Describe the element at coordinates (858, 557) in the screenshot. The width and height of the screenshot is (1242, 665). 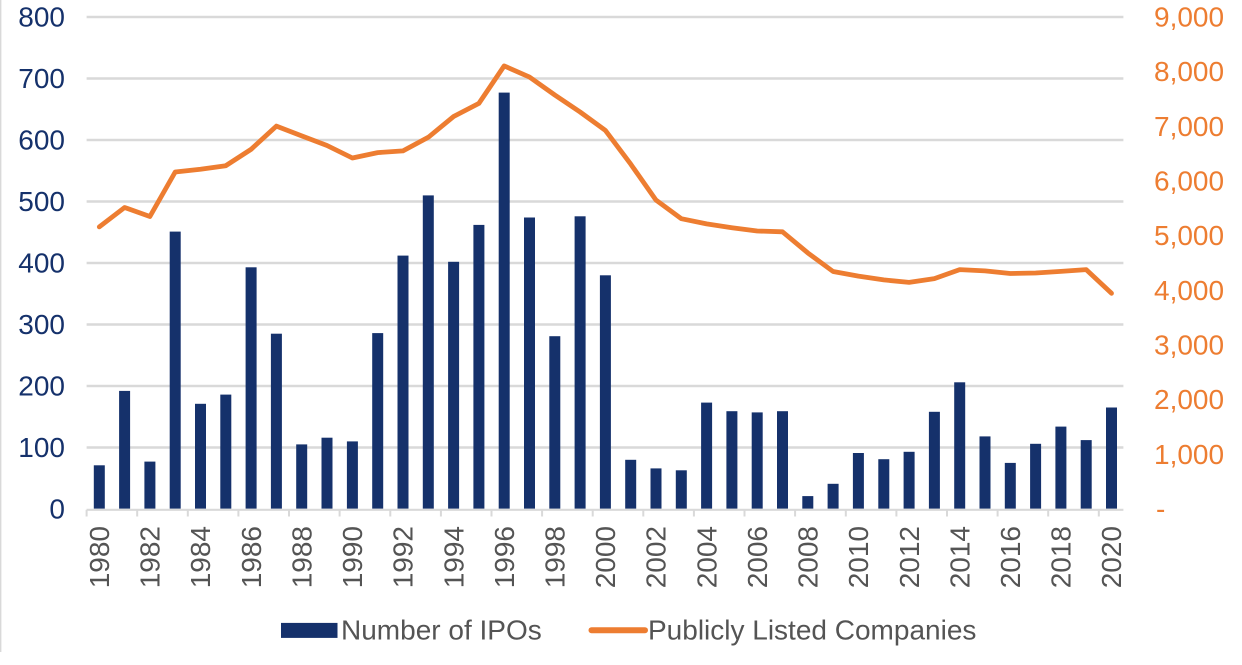
I see `svg-text: 2010` at that location.